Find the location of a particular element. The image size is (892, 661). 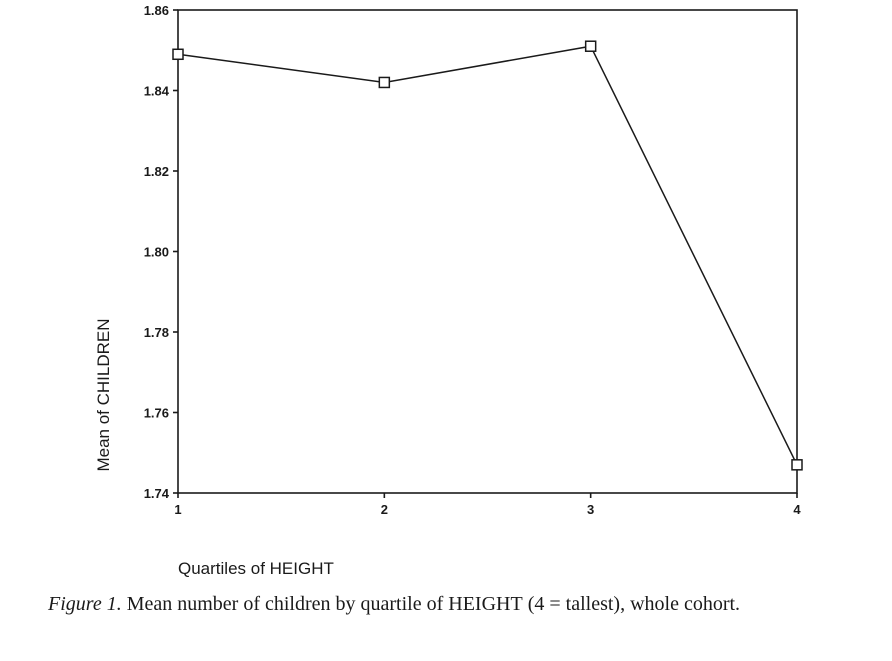

caption-keyword: HEIGHT is located at coordinates (485, 604).